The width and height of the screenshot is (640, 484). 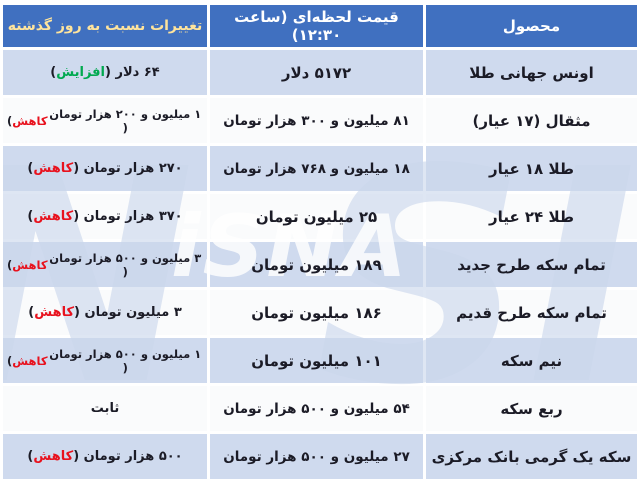 What do you see at coordinates (531, 26) in the screenshot?
I see `header-product: محصول` at bounding box center [531, 26].